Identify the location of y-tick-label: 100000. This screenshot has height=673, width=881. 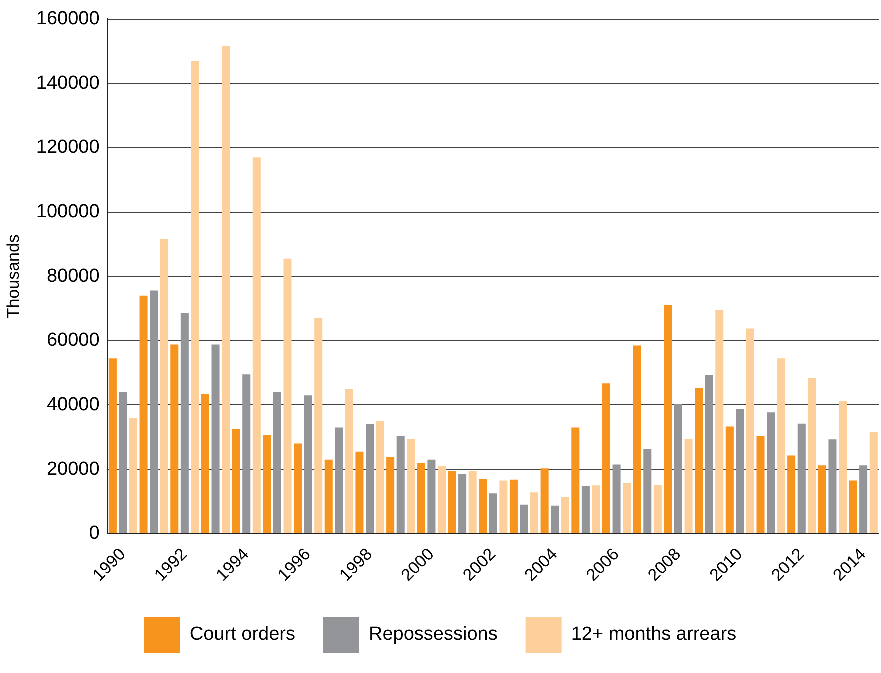
(68, 212).